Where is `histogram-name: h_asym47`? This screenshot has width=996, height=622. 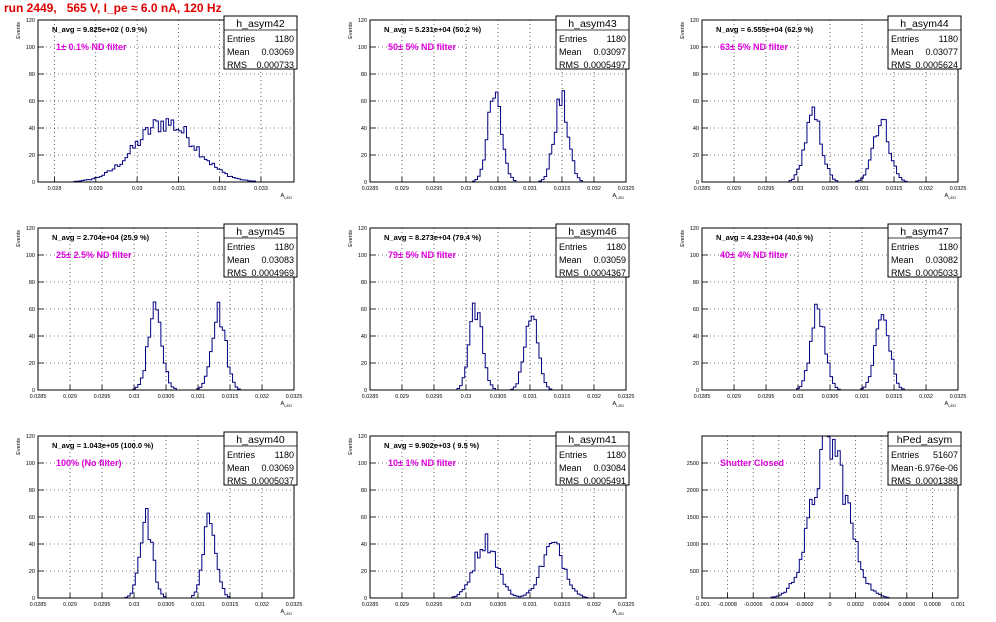
histogram-name: h_asym47 is located at coordinates (924, 232).